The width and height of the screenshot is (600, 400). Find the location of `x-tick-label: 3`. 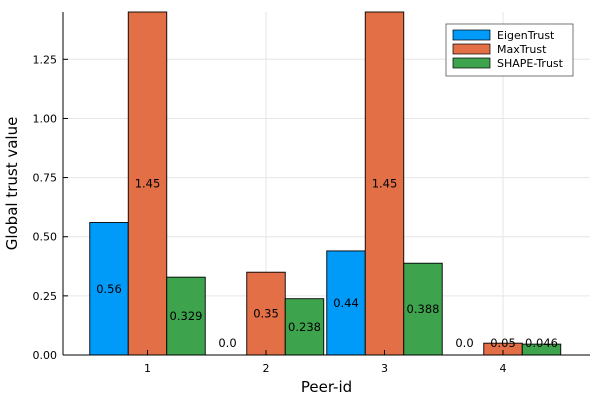

x-tick-label: 3 is located at coordinates (384, 368).